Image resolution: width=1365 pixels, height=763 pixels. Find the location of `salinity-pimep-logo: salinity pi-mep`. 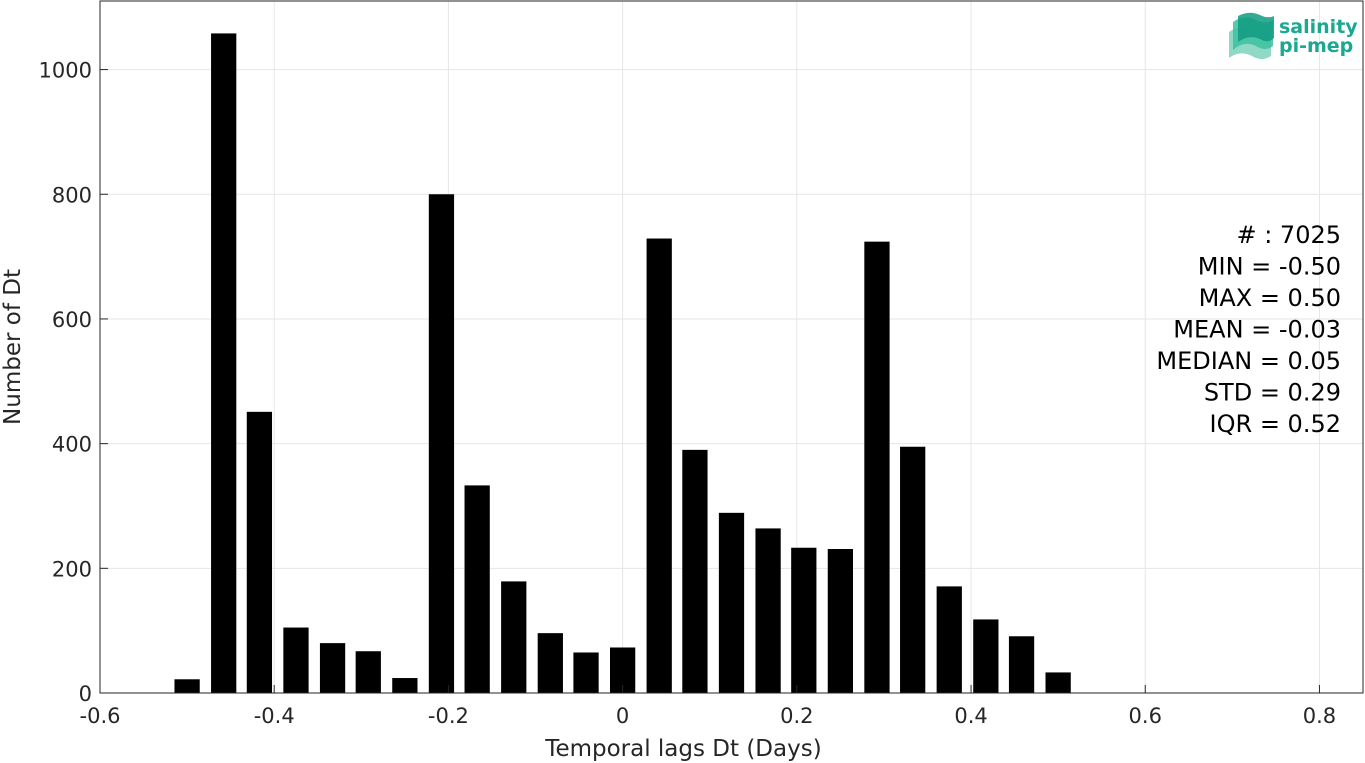

salinity-pimep-logo: salinity pi-mep is located at coordinates (1293, 35).